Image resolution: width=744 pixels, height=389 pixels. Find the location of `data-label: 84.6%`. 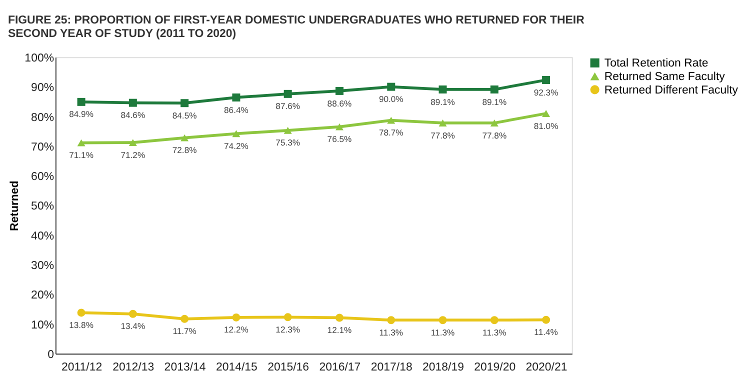

data-label: 84.6% is located at coordinates (133, 115).